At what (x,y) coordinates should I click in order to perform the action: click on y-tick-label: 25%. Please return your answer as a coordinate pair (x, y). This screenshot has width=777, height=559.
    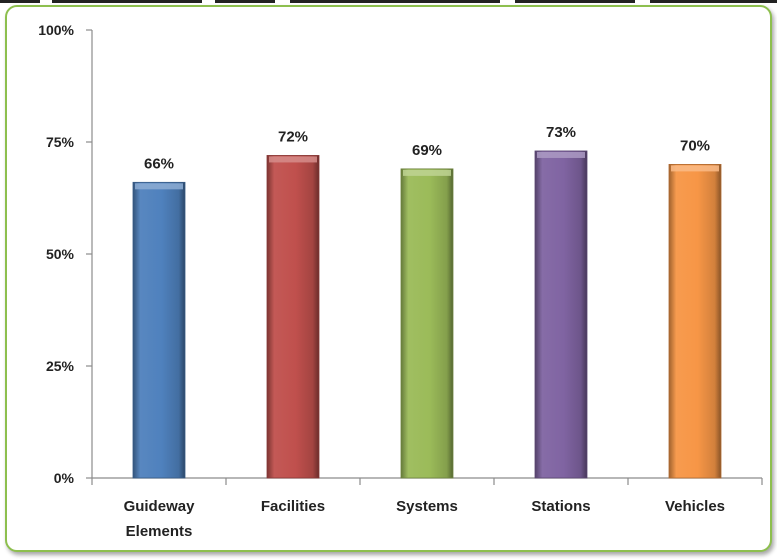
    Looking at the image, I should click on (60, 366).